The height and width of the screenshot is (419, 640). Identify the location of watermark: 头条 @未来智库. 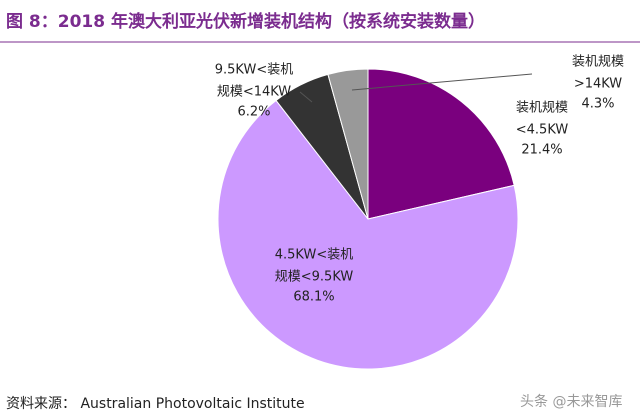
(571, 401).